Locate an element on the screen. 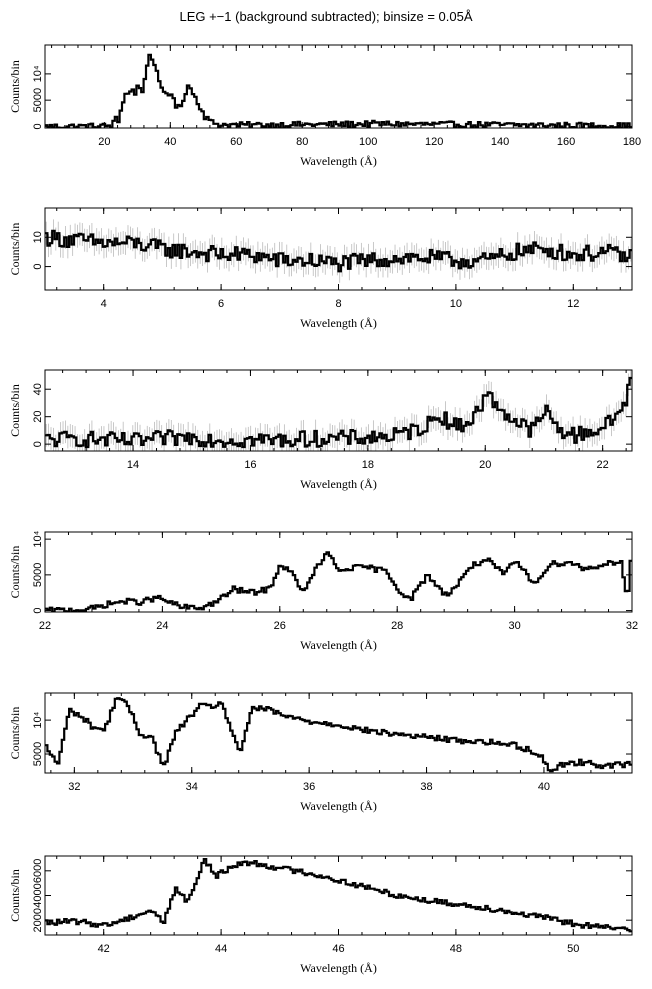 Image resolution: width=652 pixels, height=989 pixels. chart-panel-2: 4 6 8 10 12 0 10 Wavelength (Å) Counts/bin is located at coordinates (320, 268).